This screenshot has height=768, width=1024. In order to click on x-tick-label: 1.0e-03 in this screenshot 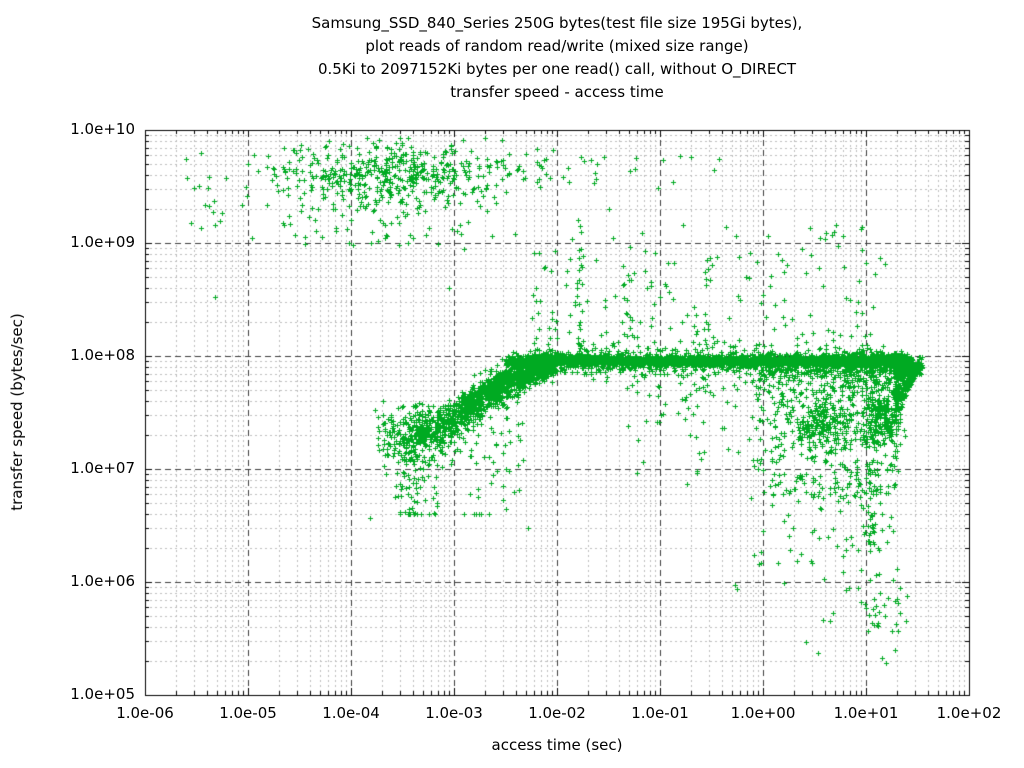, I will do `click(454, 713)`.